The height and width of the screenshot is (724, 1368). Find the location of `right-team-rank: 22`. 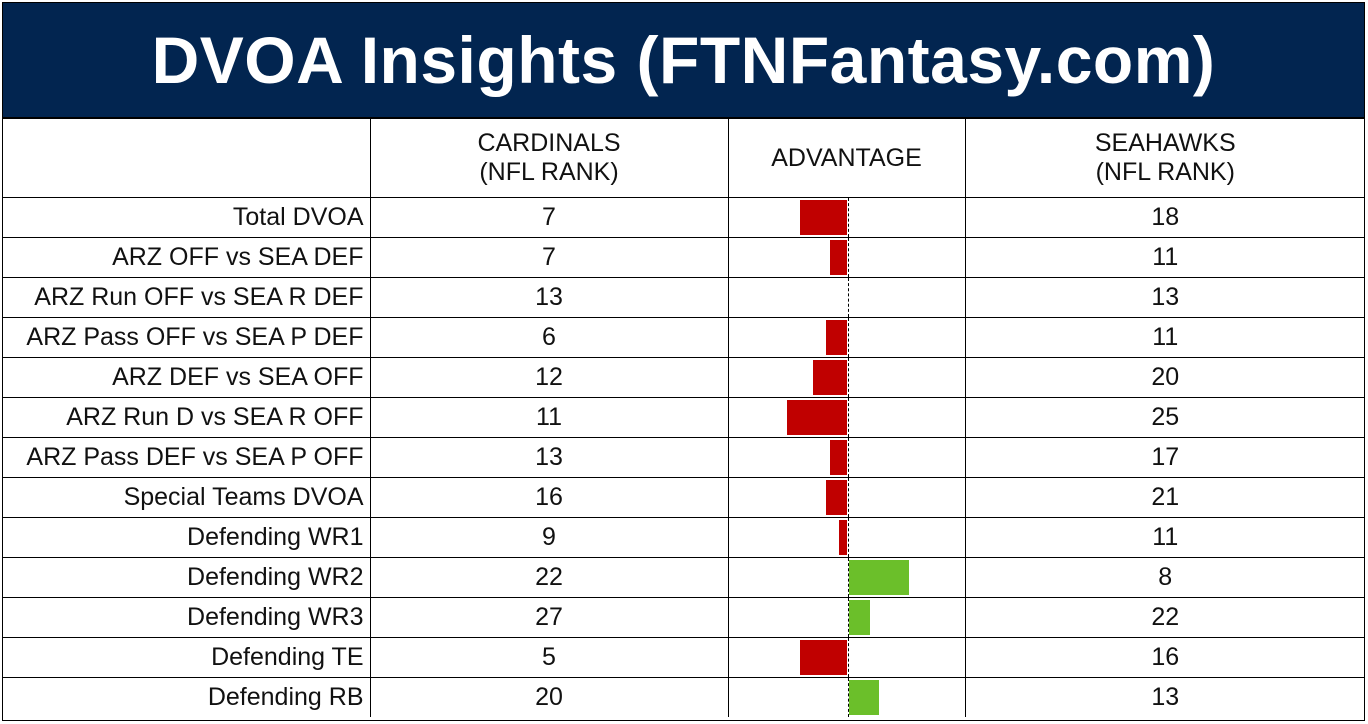

right-team-rank: 22 is located at coordinates (1164, 617).